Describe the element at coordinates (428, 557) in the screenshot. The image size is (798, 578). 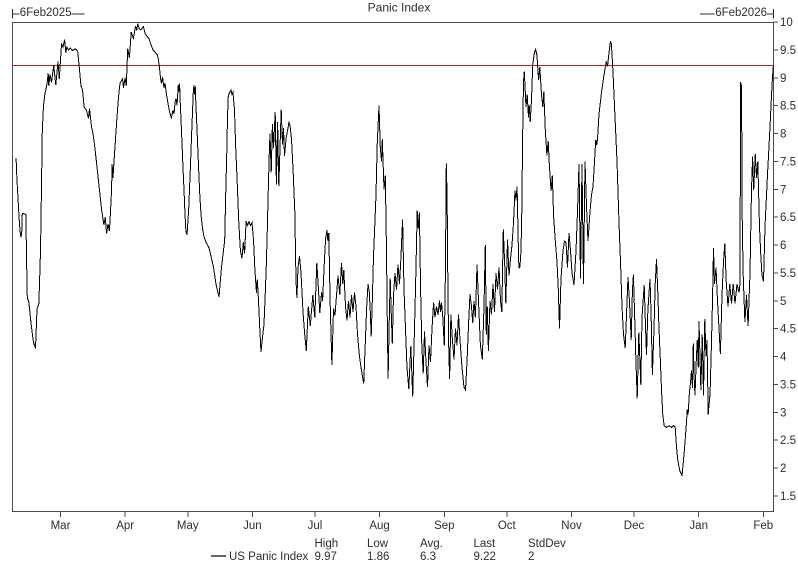
I see `svg-text: 6.3` at that location.